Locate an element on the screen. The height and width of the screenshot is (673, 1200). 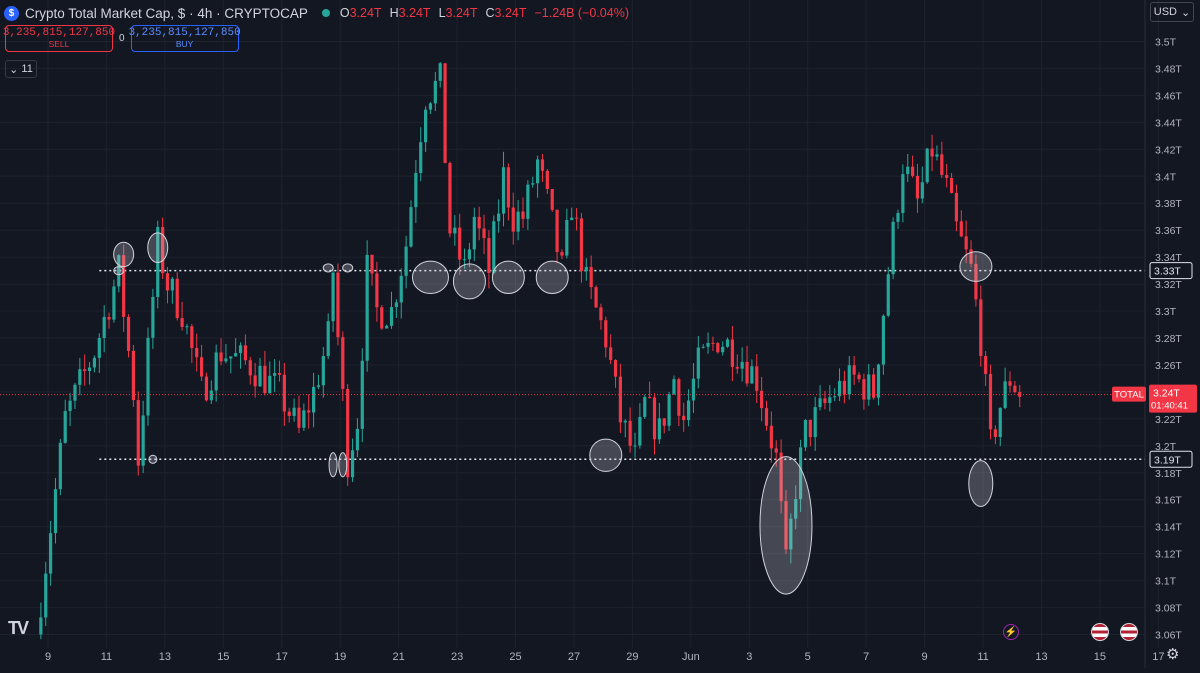
low-value: 3.24T is located at coordinates (461, 13).